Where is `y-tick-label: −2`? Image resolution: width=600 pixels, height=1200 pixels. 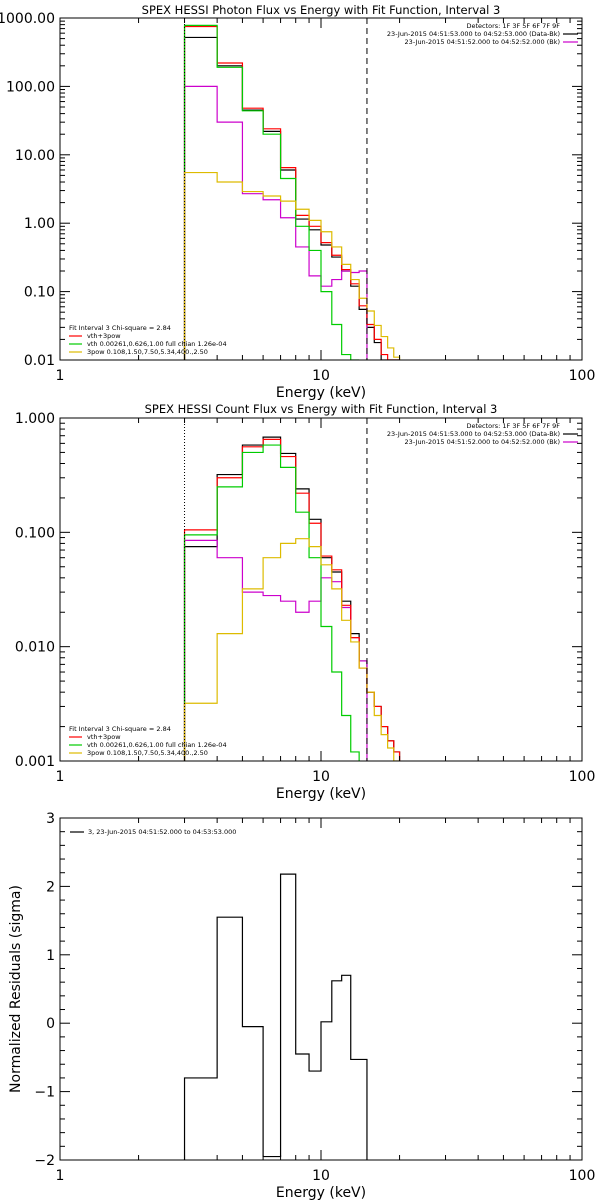 y-tick-label: −2 is located at coordinates (44, 1161).